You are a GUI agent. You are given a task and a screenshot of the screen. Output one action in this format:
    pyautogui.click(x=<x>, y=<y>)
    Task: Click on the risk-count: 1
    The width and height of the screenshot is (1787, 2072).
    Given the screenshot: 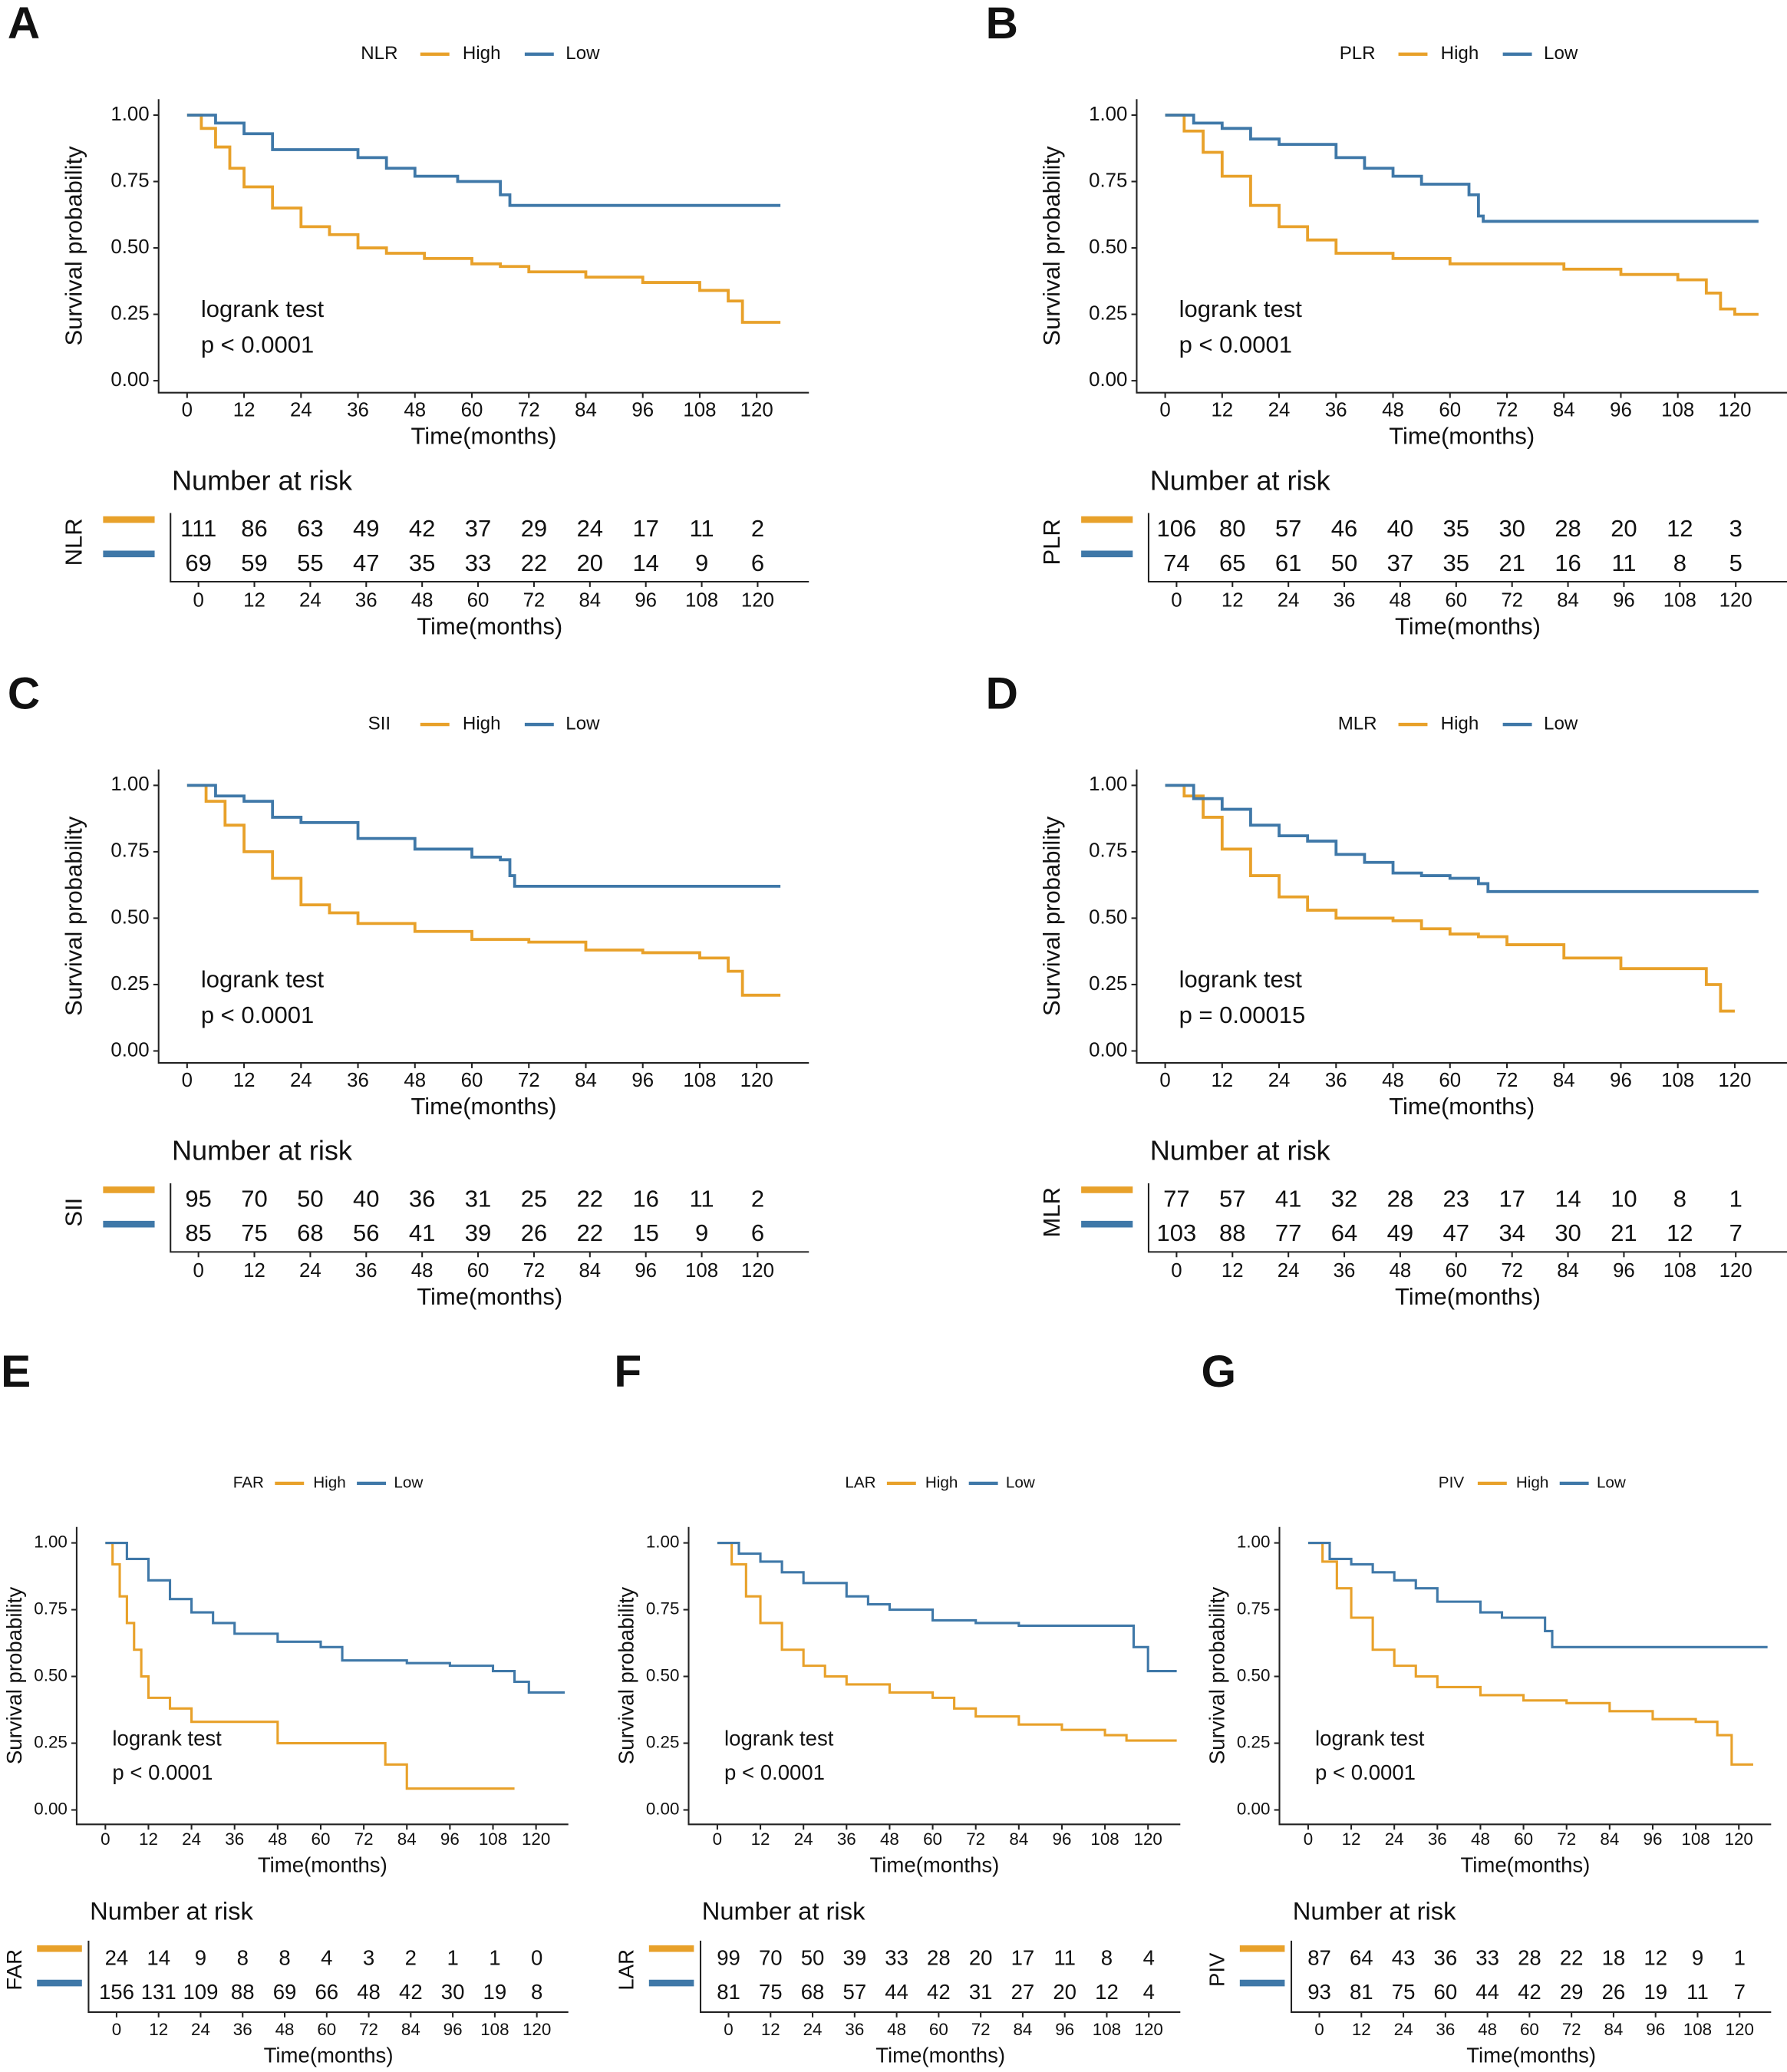 What is the action you would take?
    pyautogui.click(x=494, y=1957)
    